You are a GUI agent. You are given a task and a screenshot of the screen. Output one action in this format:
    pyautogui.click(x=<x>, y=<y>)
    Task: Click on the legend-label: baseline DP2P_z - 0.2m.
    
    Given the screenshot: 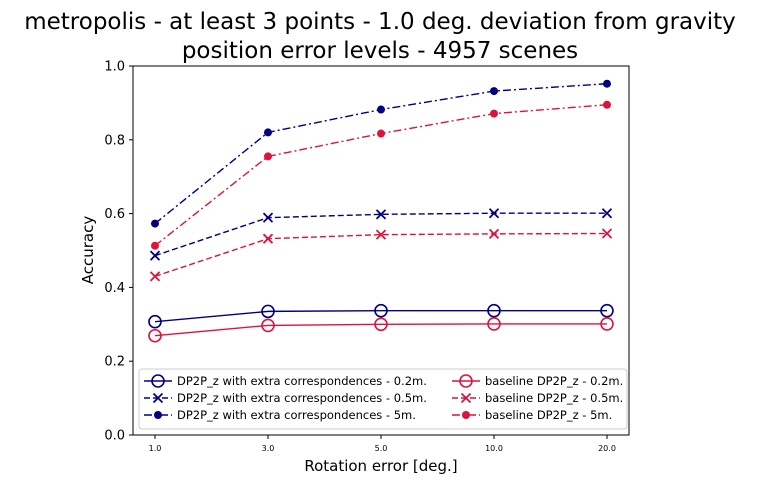 What is the action you would take?
    pyautogui.click(x=554, y=381)
    